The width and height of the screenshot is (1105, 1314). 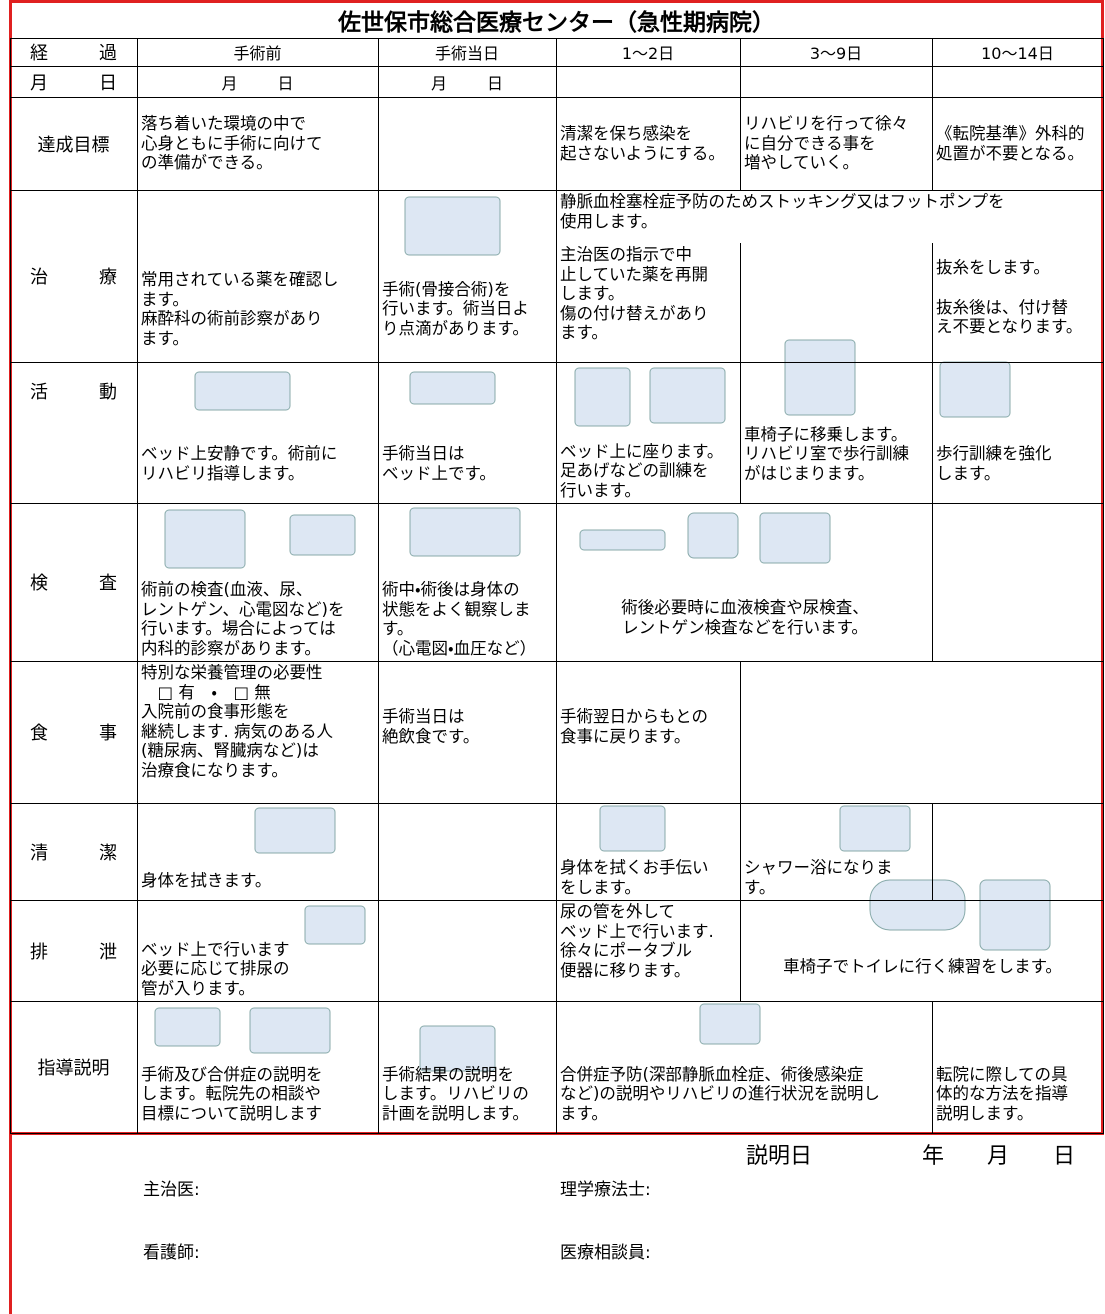 What do you see at coordinates (73, 52) in the screenshot?
I see `row-label: 経過` at bounding box center [73, 52].